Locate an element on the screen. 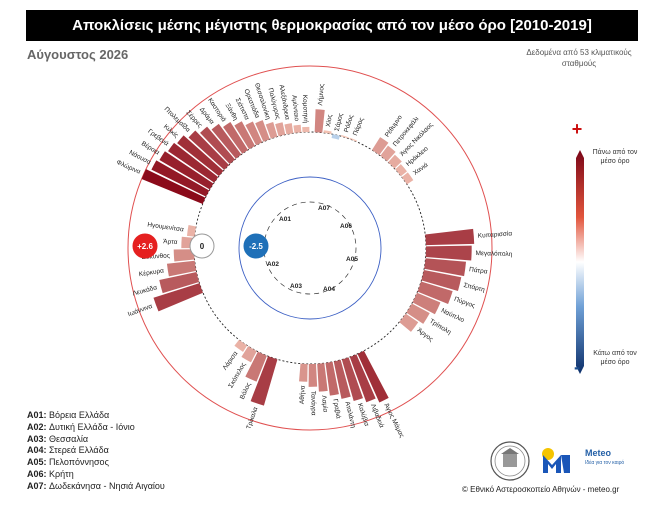  meteo-name: Meteo is located at coordinates (598, 453).